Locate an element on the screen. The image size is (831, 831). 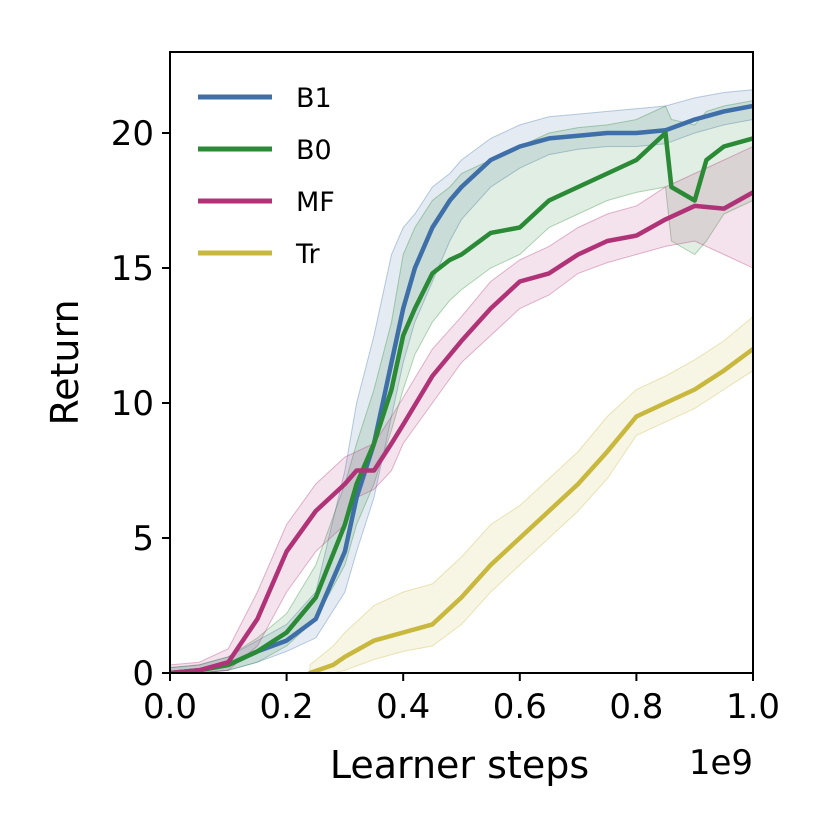
legend-label-mf: MF is located at coordinates (315, 202).